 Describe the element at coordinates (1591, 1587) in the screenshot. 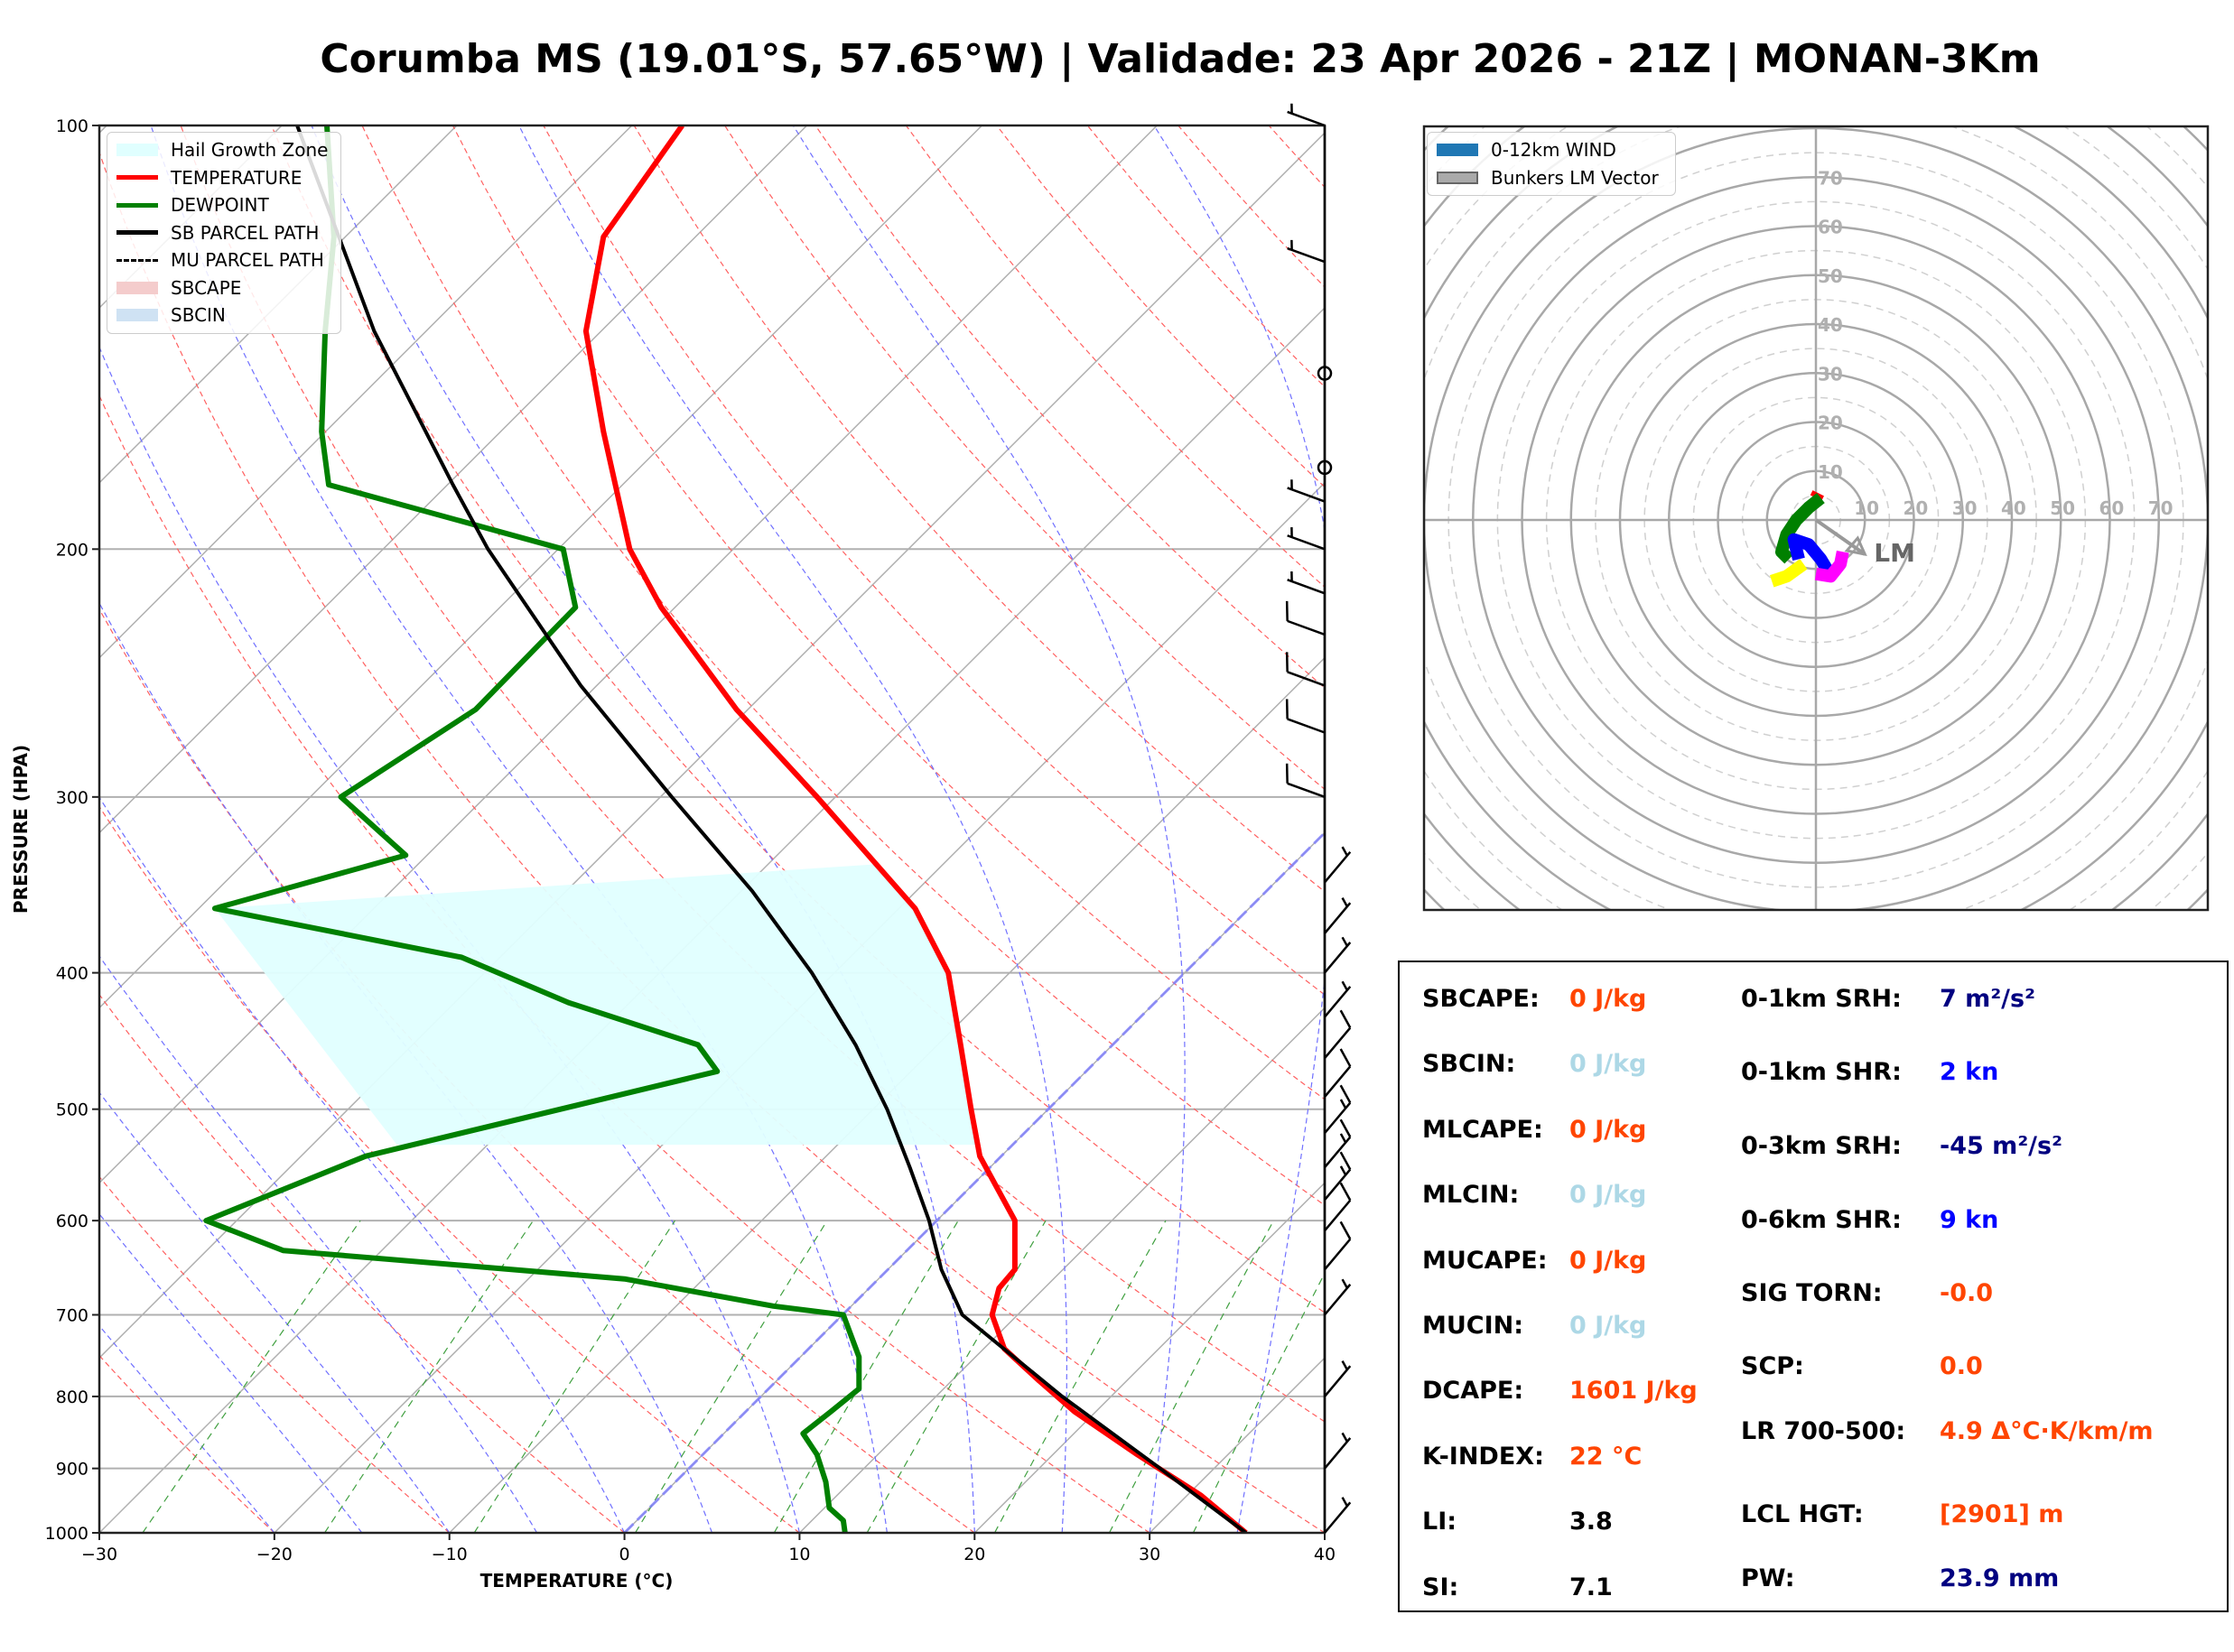

I see `stat-si-value: 7.1` at that location.